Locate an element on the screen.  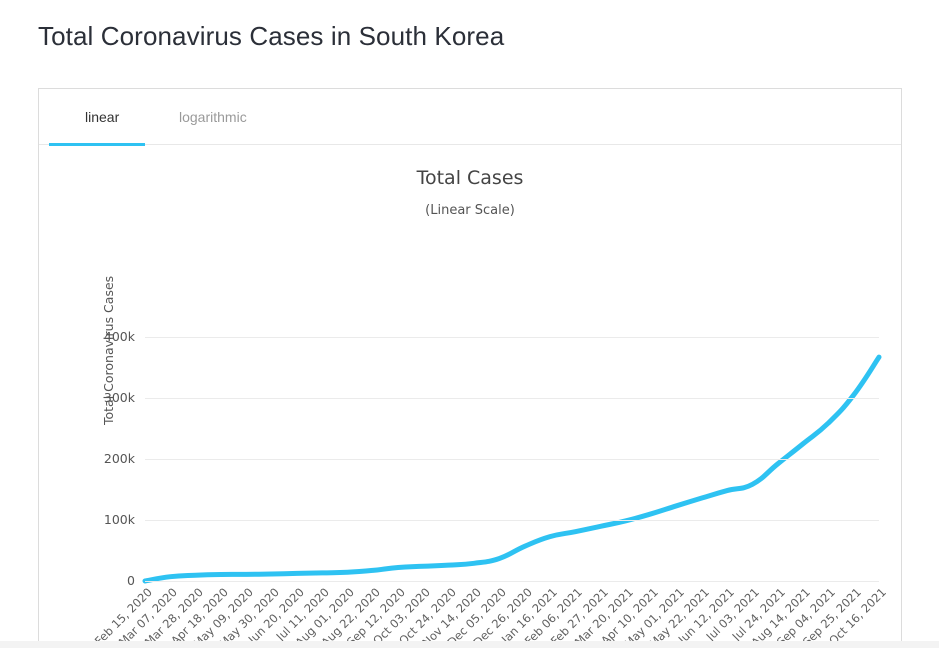
tab-logarithmic: logarithmic is located at coordinates (213, 117).